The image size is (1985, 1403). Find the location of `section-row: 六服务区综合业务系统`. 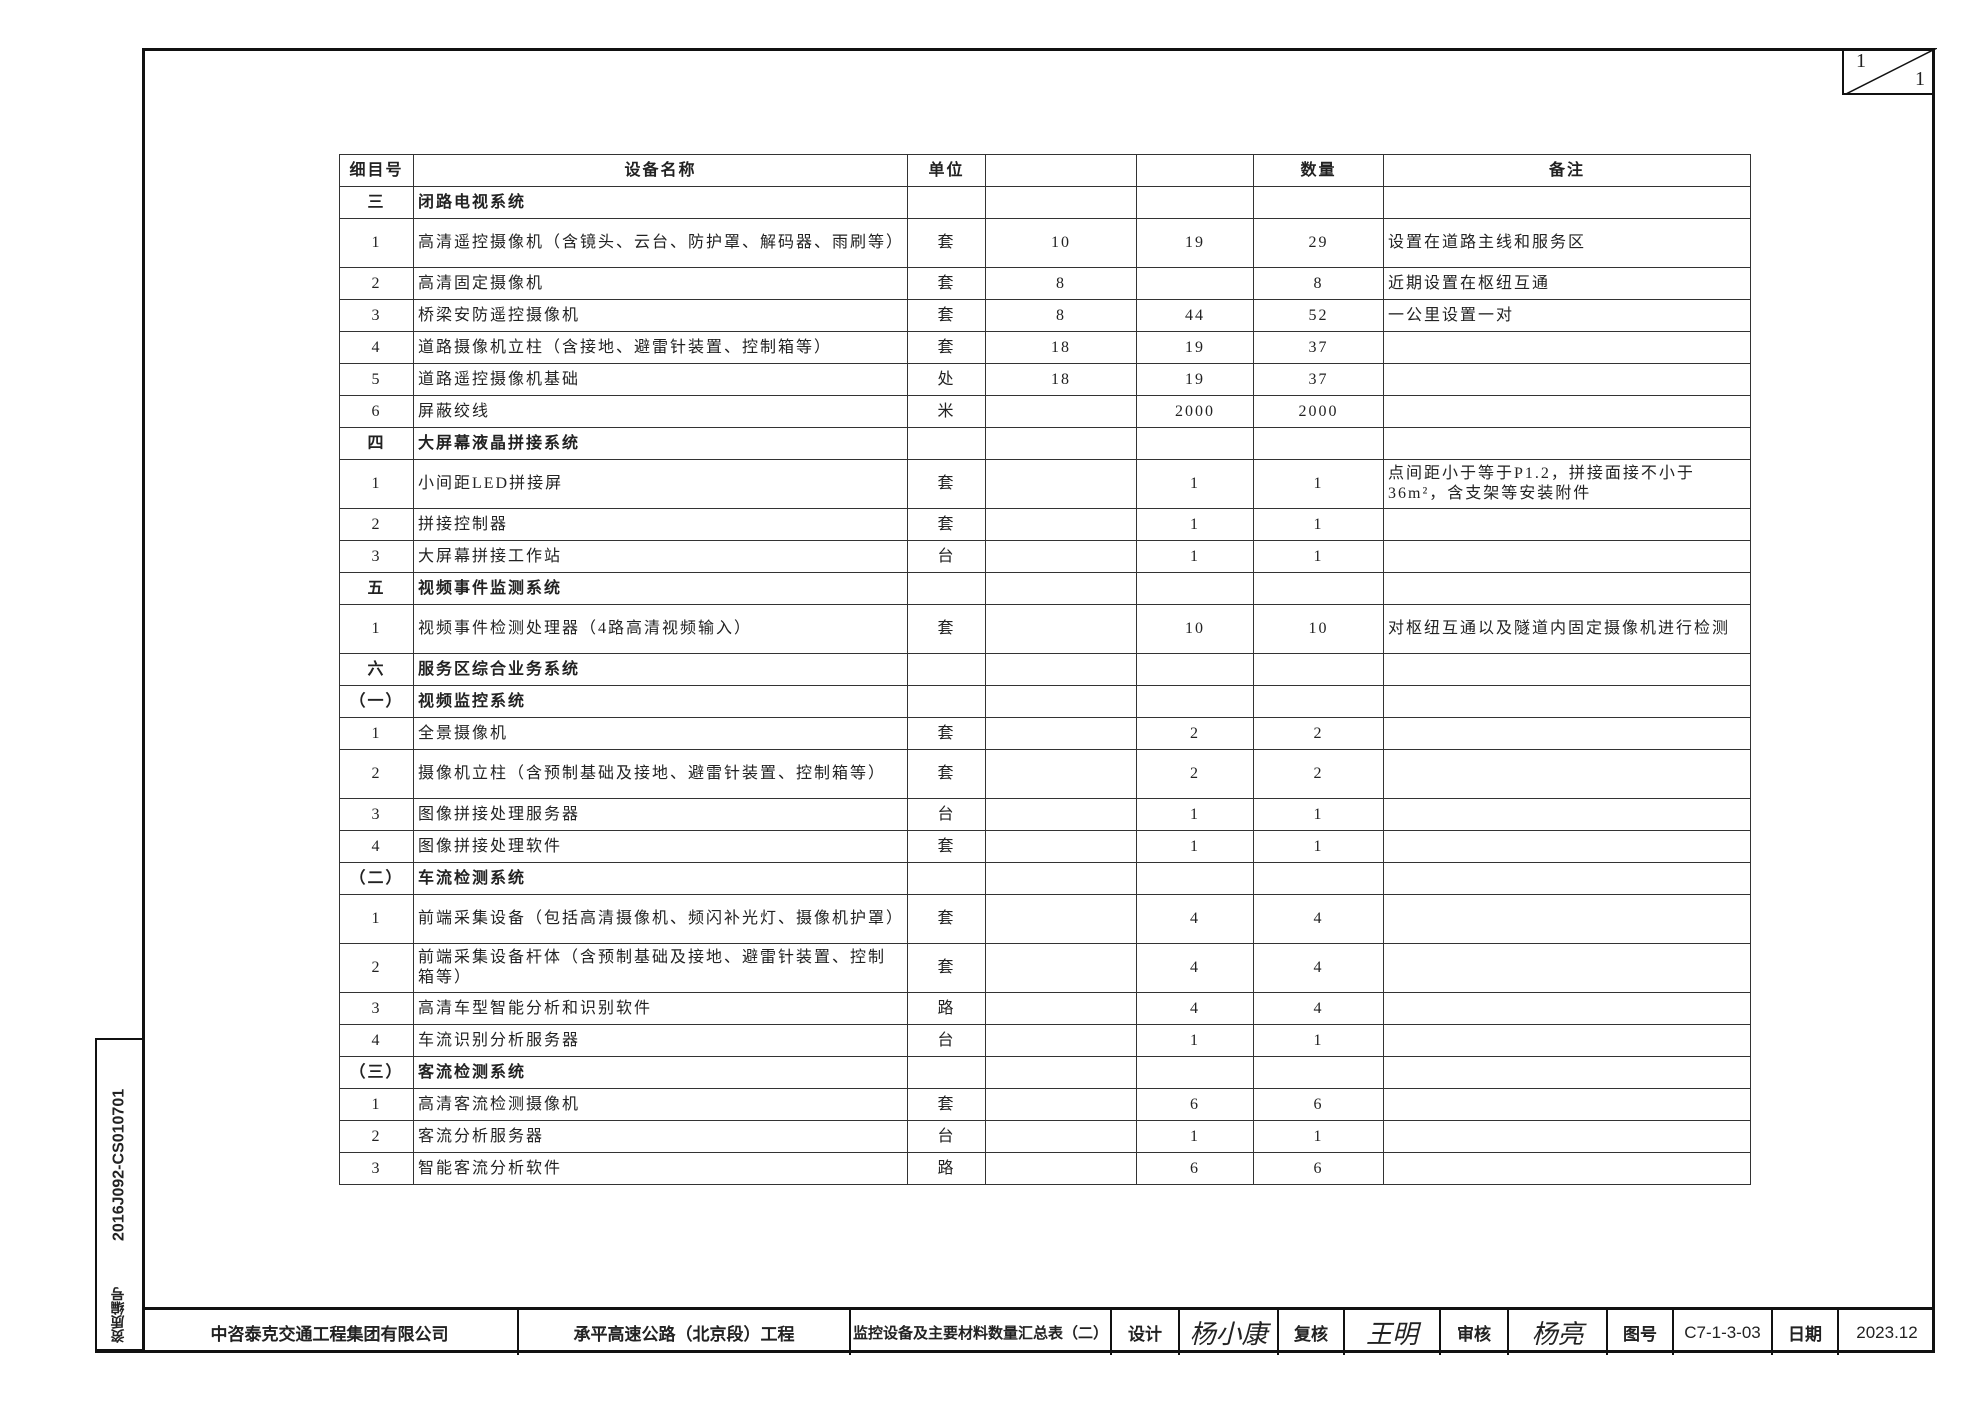

section-row: 六服务区综合业务系统 is located at coordinates (1045, 669).